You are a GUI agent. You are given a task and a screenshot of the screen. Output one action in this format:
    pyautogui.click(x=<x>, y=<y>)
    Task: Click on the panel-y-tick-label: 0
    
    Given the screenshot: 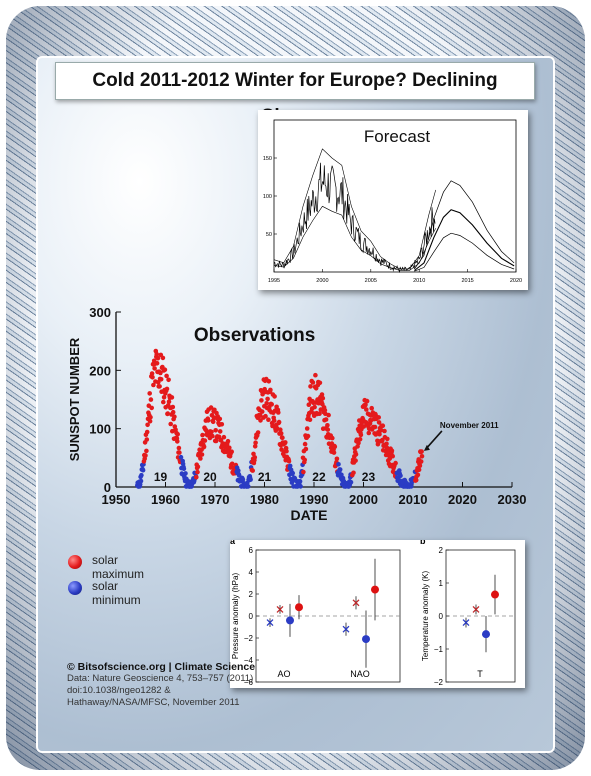 What is the action you would take?
    pyautogui.click(x=251, y=616)
    